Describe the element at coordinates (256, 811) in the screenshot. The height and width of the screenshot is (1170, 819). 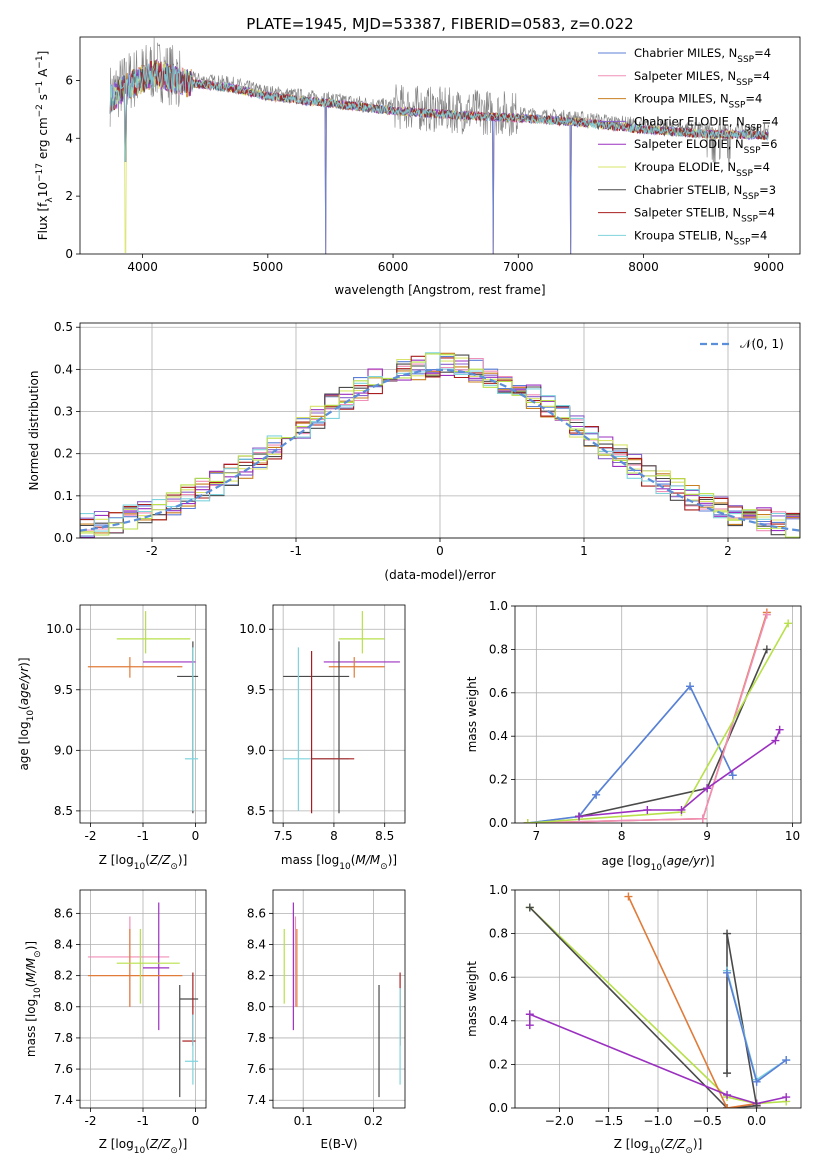
I see `y-tick-label: 8.5` at that location.